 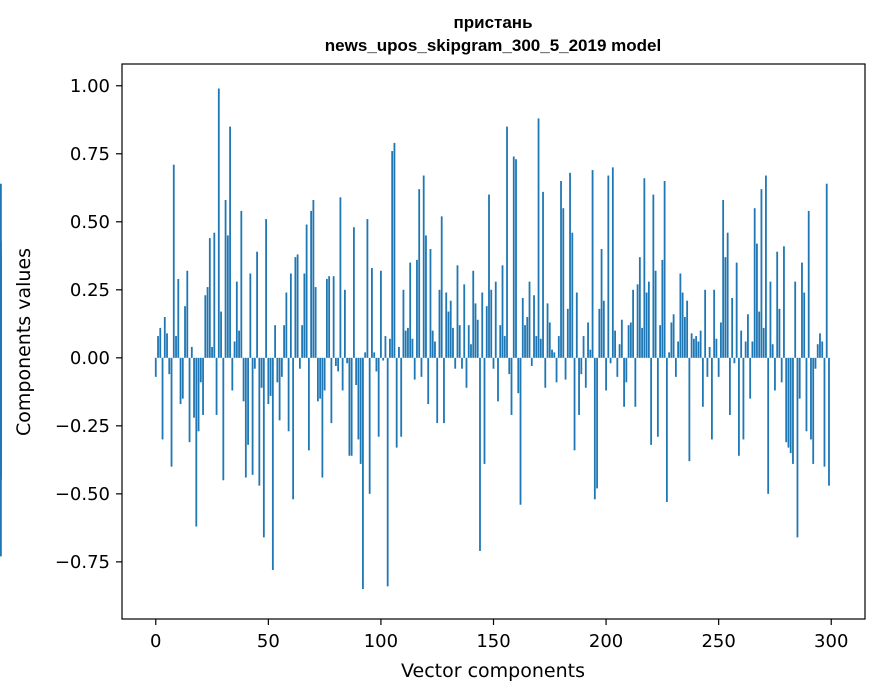 I want to click on x-axis: 0 50 100 150 200 250 300, so click(x=499, y=635).